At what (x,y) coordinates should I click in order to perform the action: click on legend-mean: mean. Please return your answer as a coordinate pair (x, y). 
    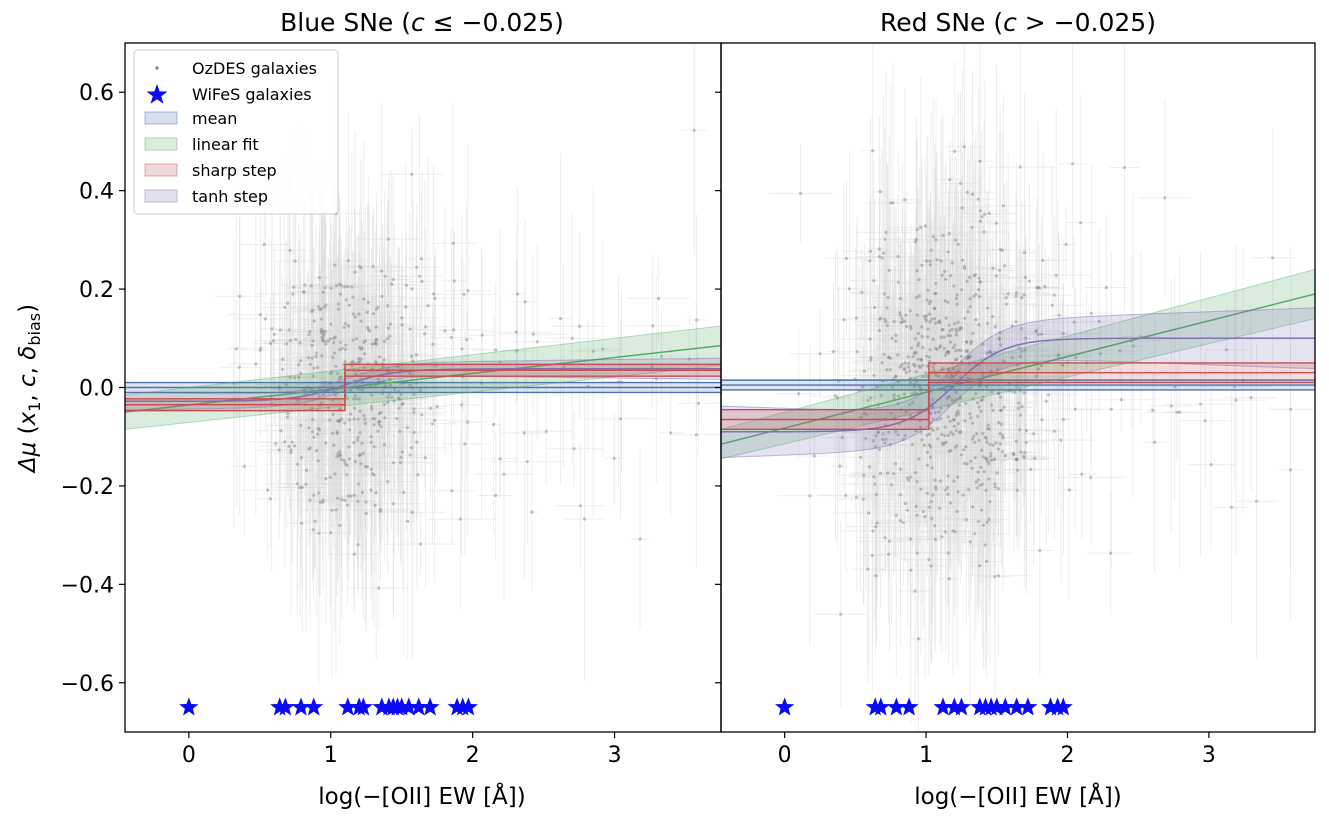
    Looking at the image, I should click on (214, 118).